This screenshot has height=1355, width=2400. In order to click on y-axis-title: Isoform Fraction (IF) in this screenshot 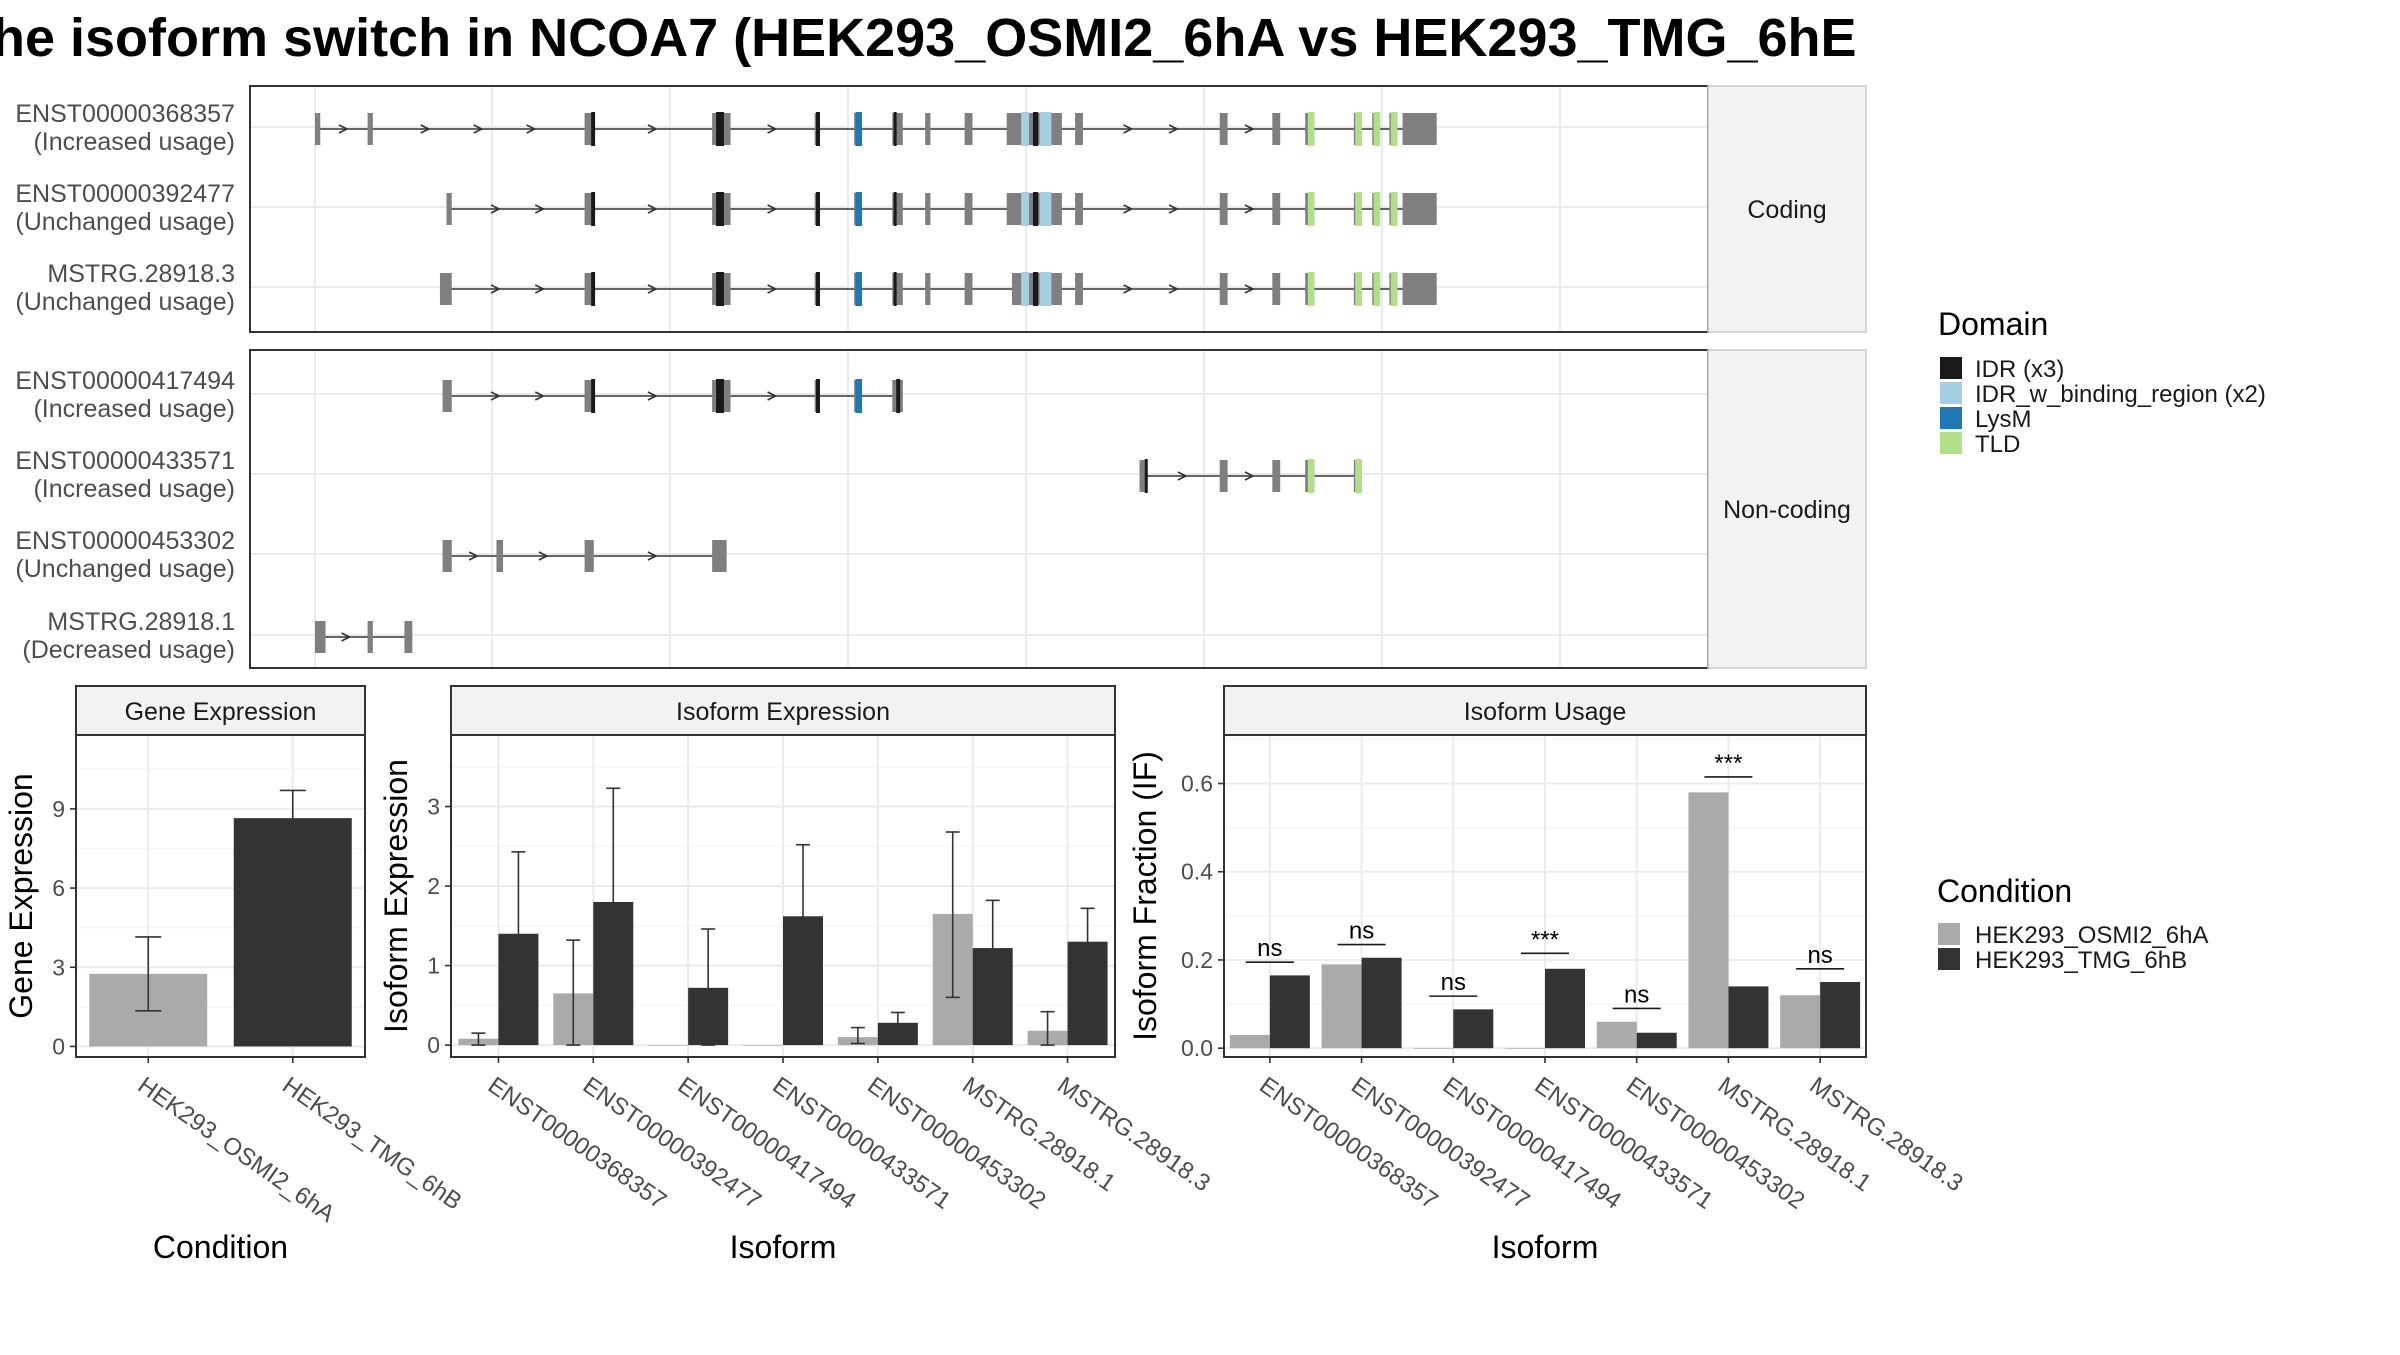, I will do `click(1145, 896)`.